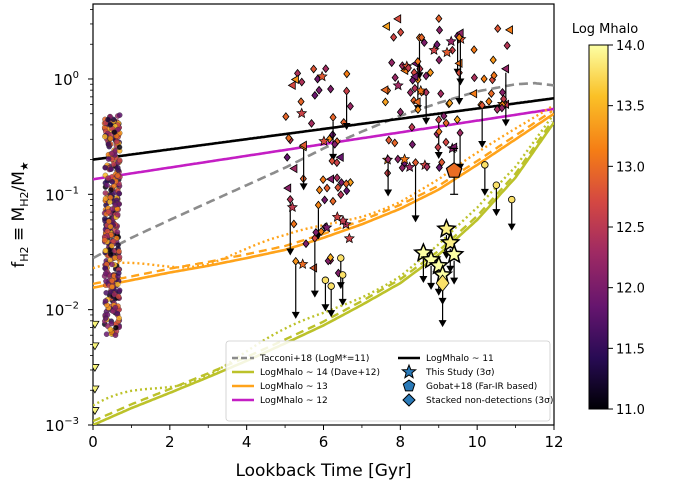  Describe the element at coordinates (460, 359) in the screenshot. I see `legend-label: LogMhalo ~ 11` at that location.